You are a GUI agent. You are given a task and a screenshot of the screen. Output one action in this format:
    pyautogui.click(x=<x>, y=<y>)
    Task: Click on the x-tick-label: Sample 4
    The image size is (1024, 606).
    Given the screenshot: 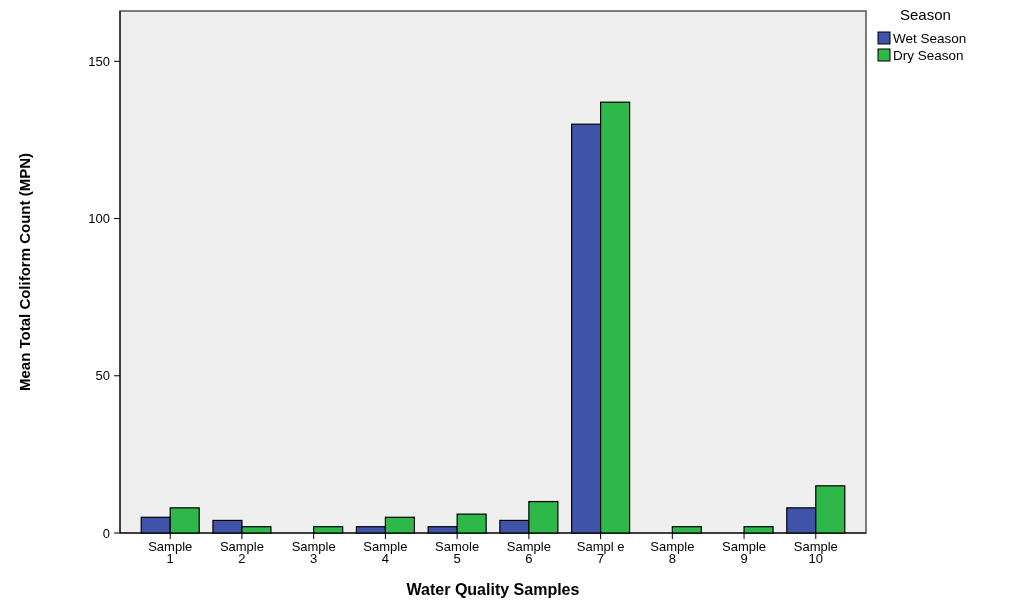 What is the action you would take?
    pyautogui.click(x=385, y=553)
    